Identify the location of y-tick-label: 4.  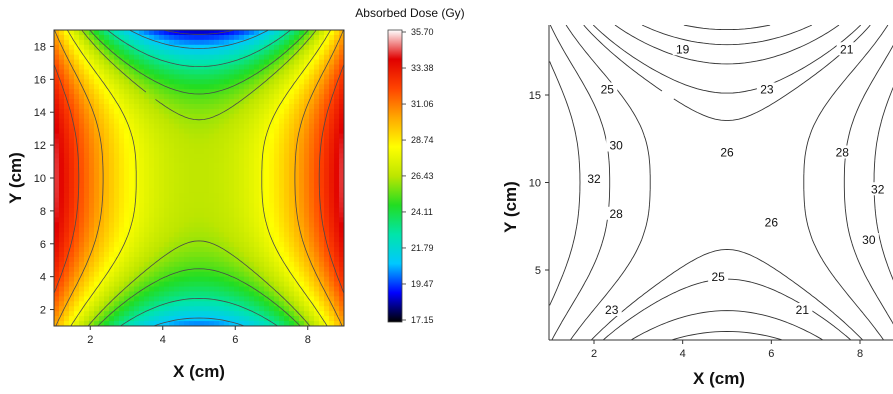
(43, 278).